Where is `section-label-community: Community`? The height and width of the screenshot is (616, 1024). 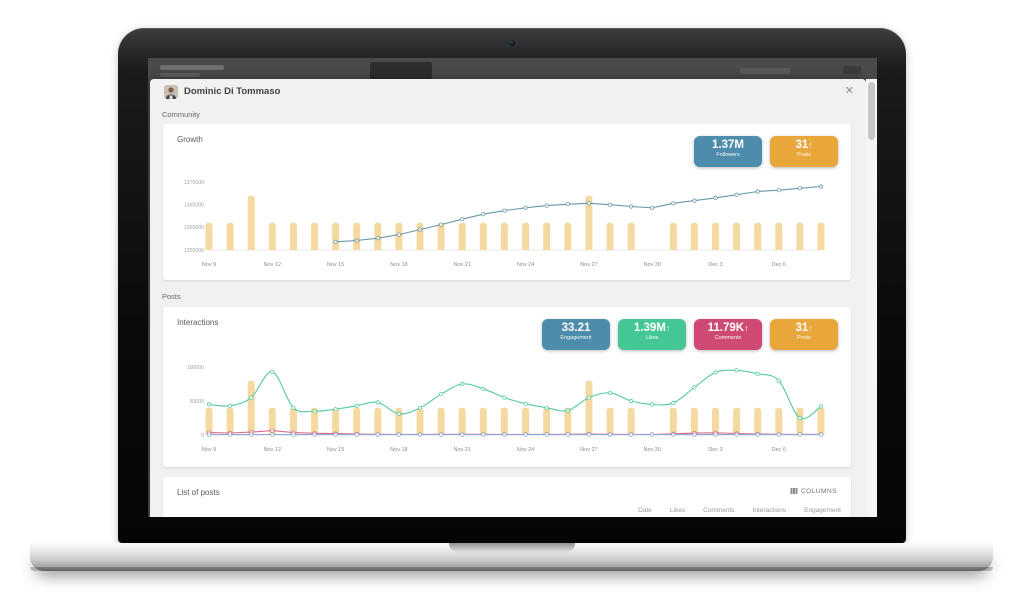 section-label-community: Community is located at coordinates (181, 114).